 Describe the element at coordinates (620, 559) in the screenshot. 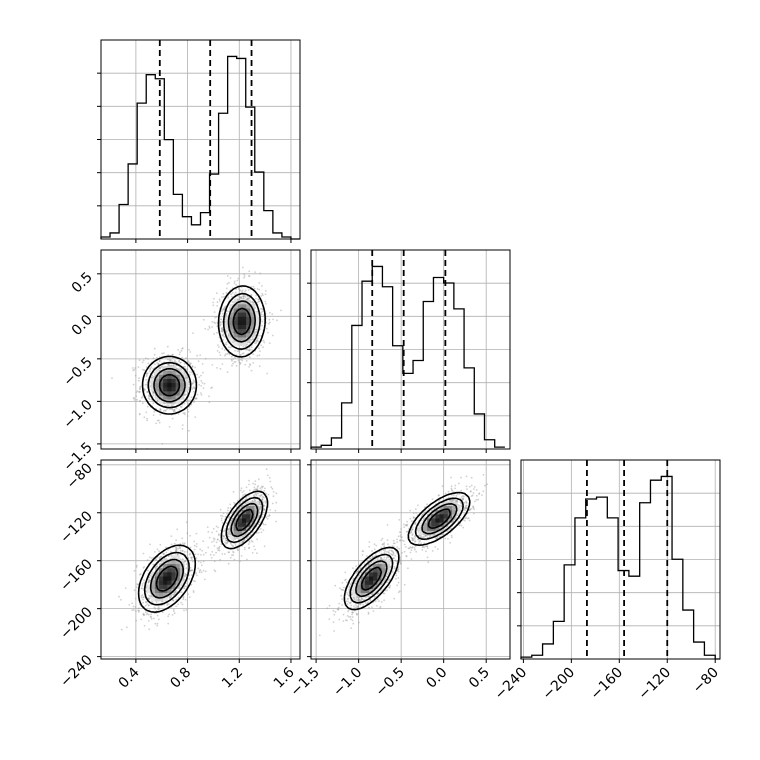

I see `histogram-frame` at that location.